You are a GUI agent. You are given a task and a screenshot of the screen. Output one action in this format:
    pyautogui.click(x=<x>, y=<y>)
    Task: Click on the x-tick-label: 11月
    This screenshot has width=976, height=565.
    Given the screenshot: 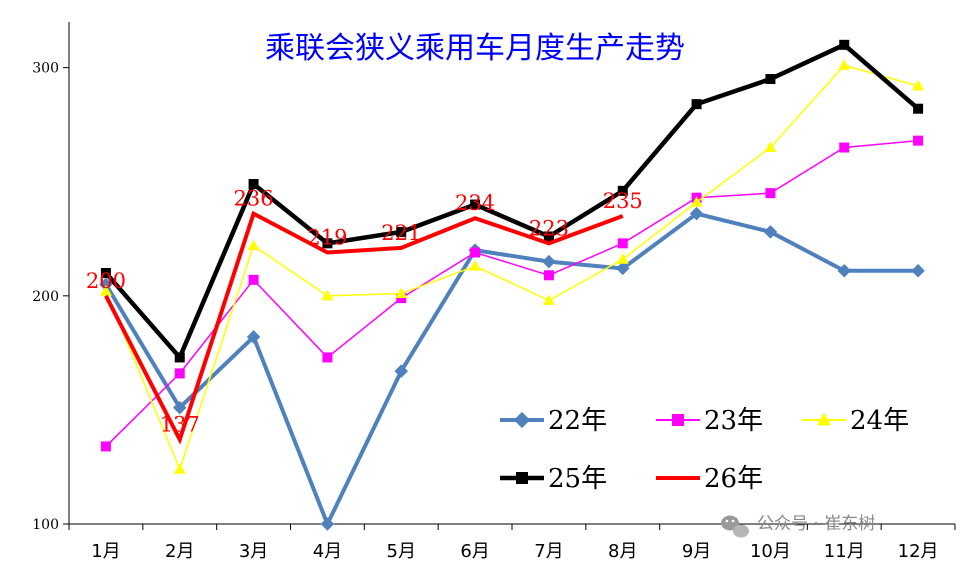 What is the action you would take?
    pyautogui.click(x=844, y=551)
    